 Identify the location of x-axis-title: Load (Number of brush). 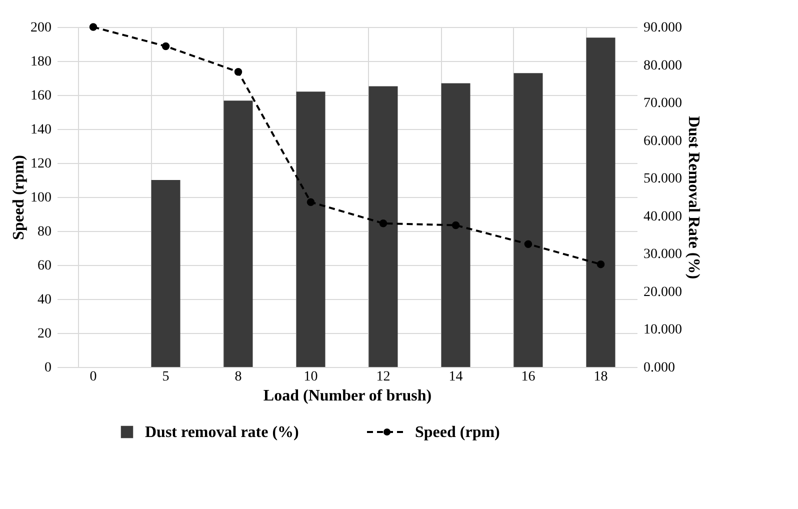
(347, 396).